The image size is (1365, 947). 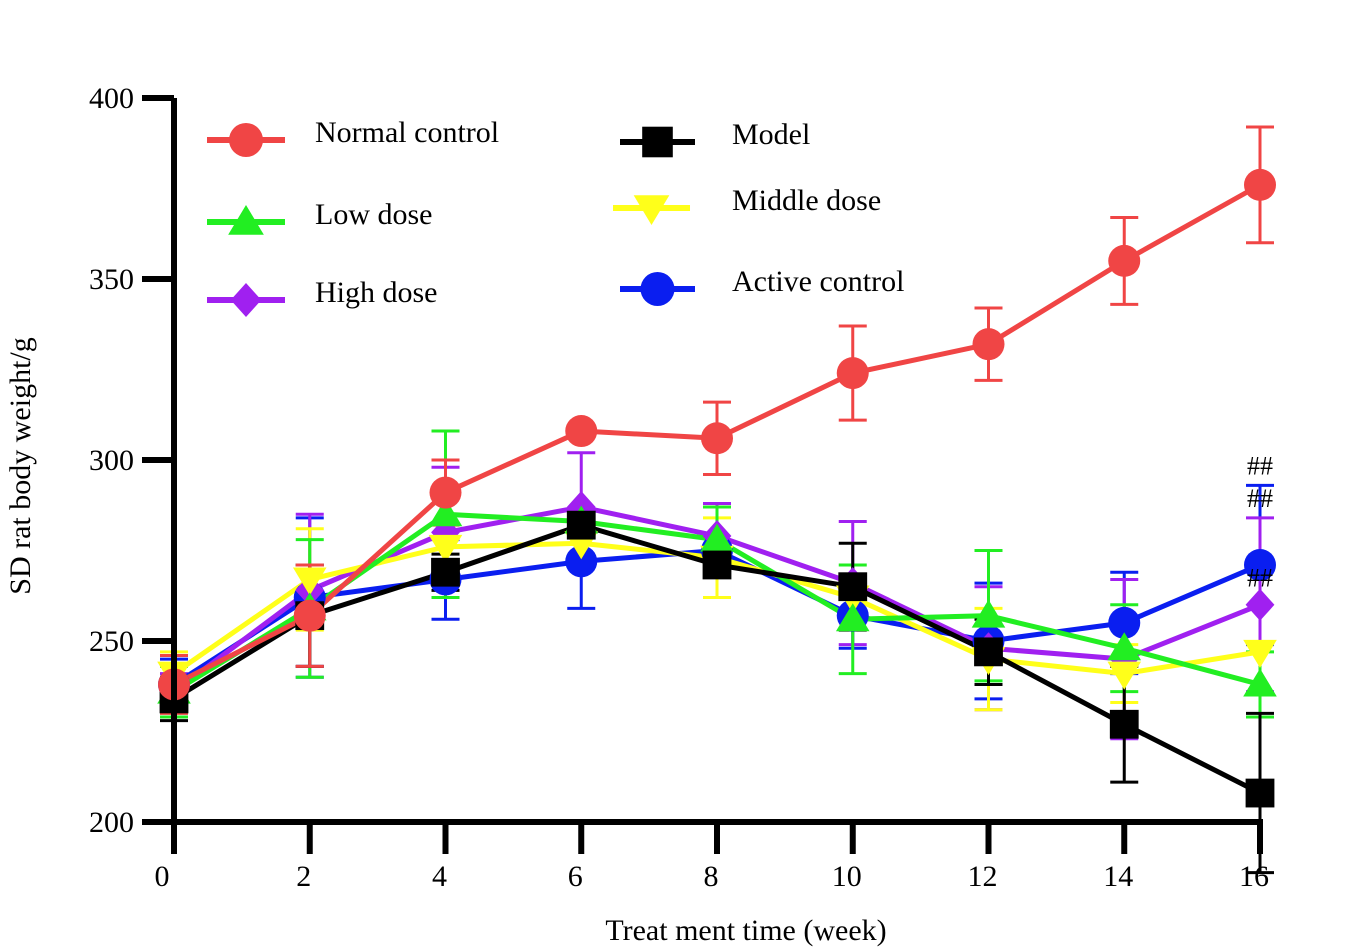 What do you see at coordinates (806, 200) in the screenshot?
I see `legend-label-middle-dose: Middle dose` at bounding box center [806, 200].